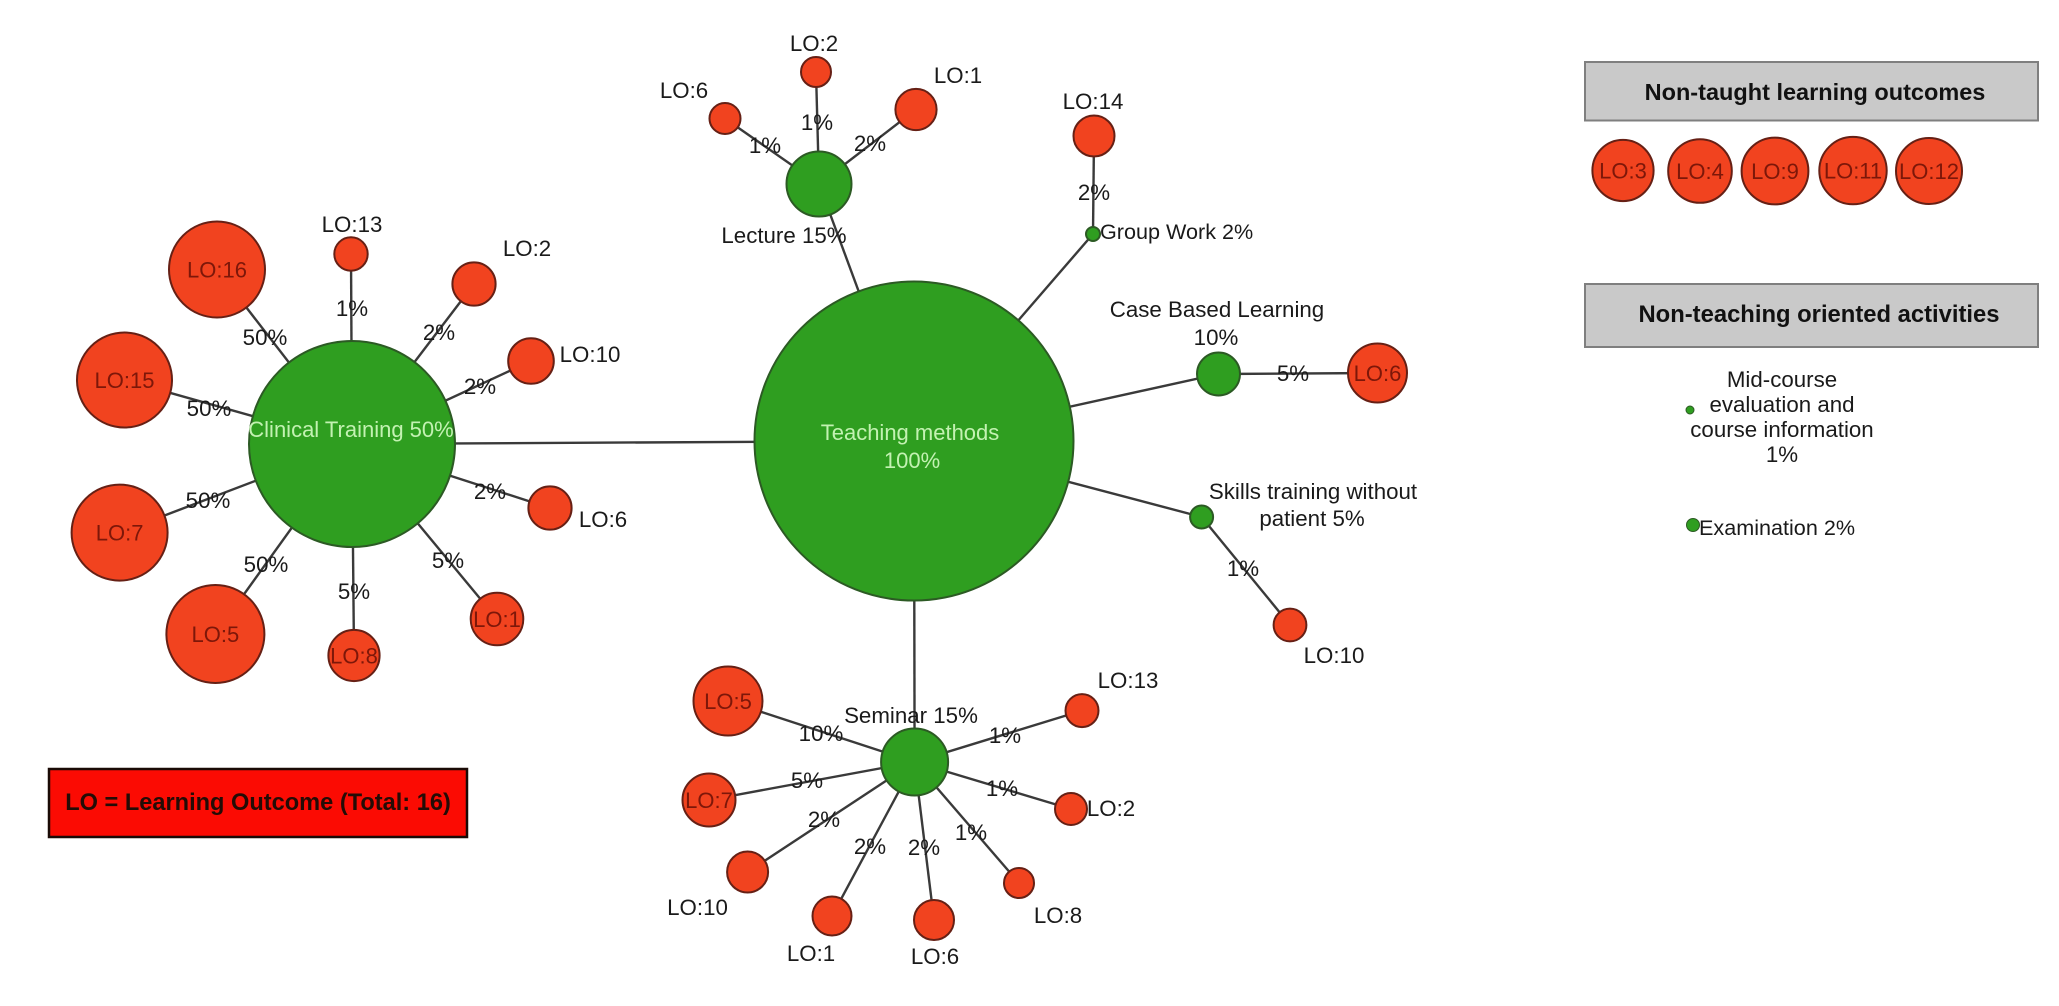 The height and width of the screenshot is (1006, 2059). I want to click on svg-text: Teaching methods, so click(910, 432).